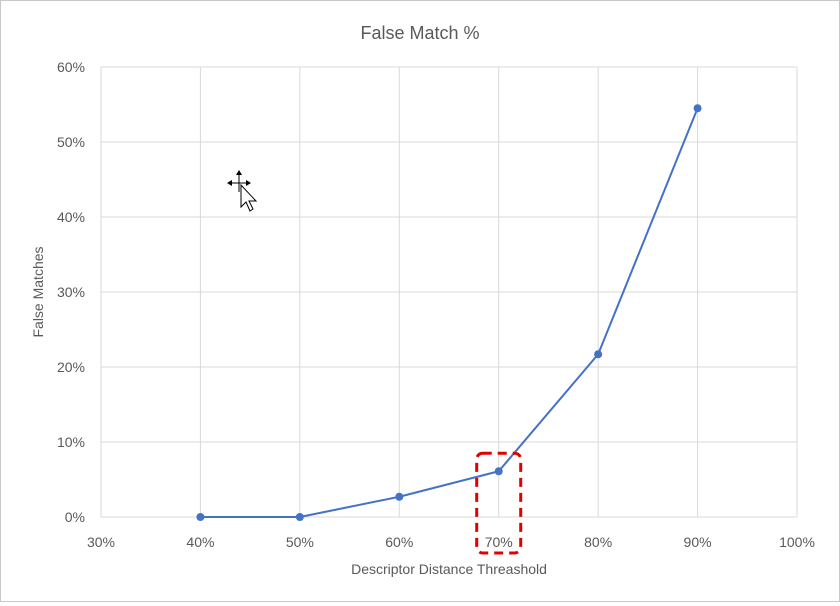 Image resolution: width=840 pixels, height=606 pixels. I want to click on y-tick-label: 20%, so click(71, 367).